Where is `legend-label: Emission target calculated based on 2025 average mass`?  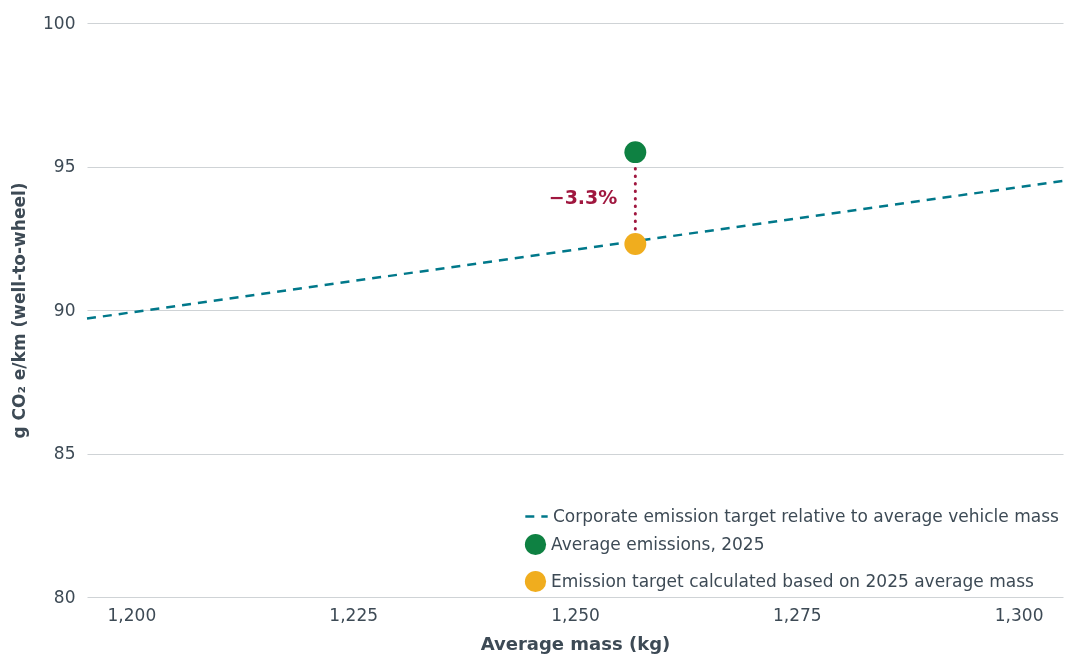 legend-label: Emission target calculated based on 2025 average mass is located at coordinates (792, 580).